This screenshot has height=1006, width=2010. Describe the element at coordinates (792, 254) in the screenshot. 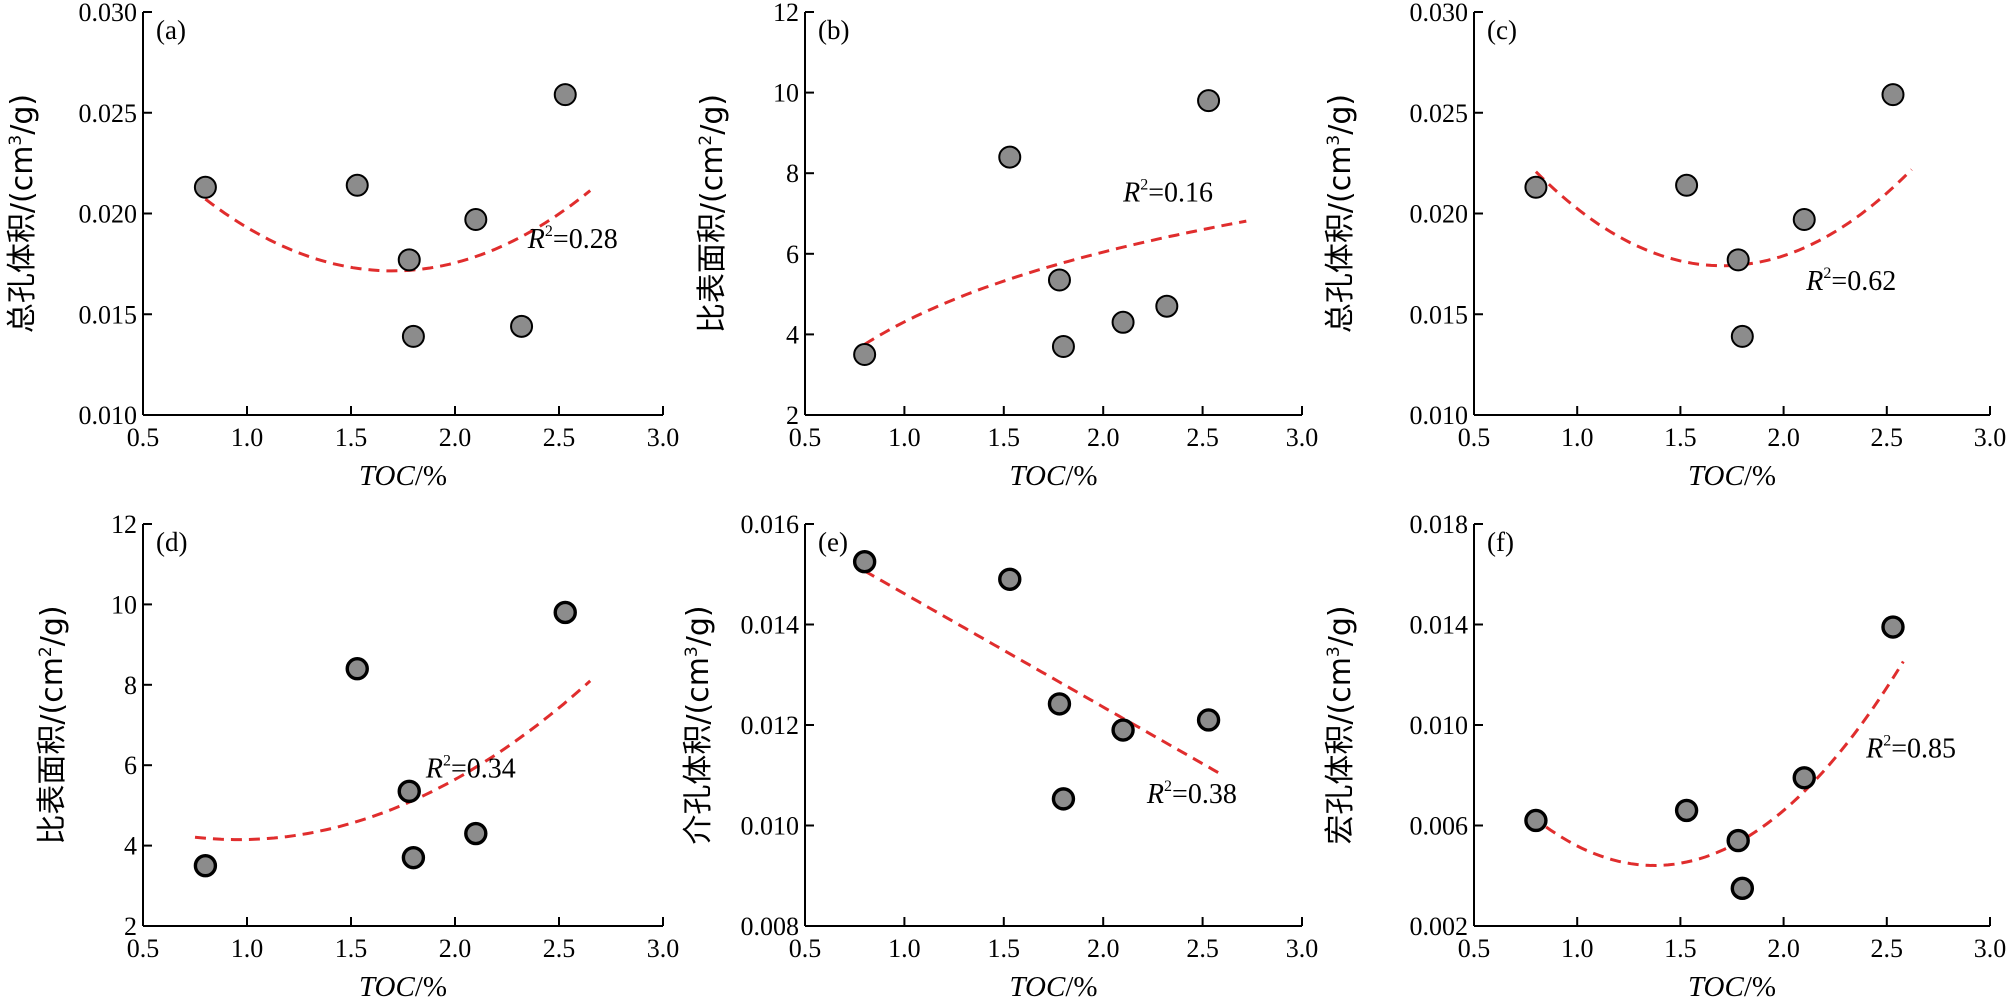

I see `y-tick-label: 6` at that location.